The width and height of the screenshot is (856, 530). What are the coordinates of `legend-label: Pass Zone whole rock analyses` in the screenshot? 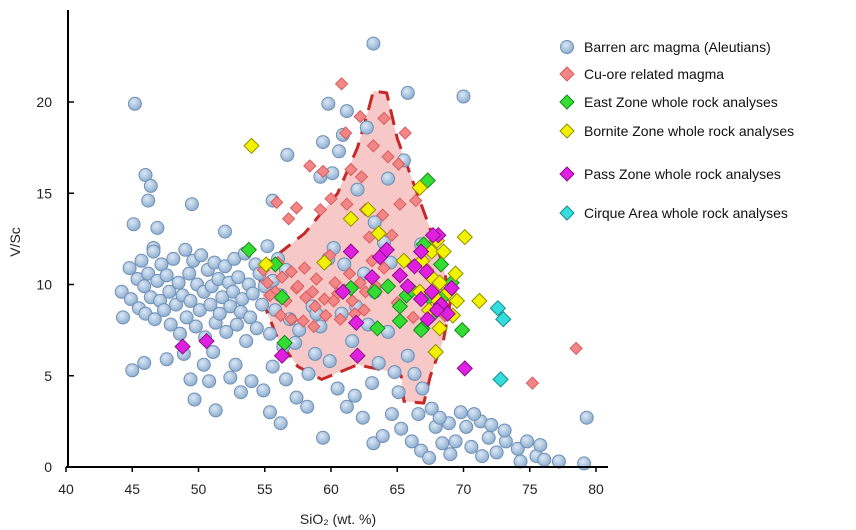 It's located at (682, 174).